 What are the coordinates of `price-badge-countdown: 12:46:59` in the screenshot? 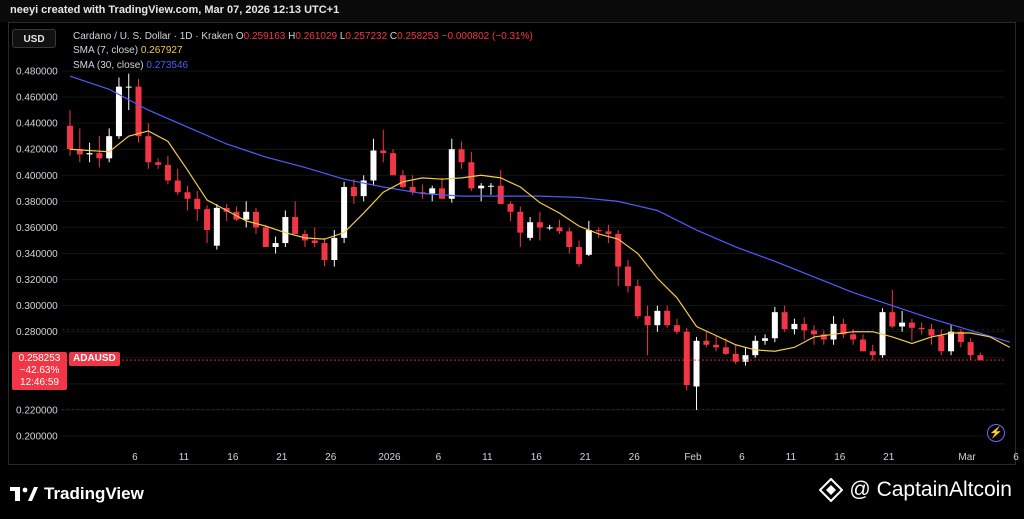 It's located at (39, 382).